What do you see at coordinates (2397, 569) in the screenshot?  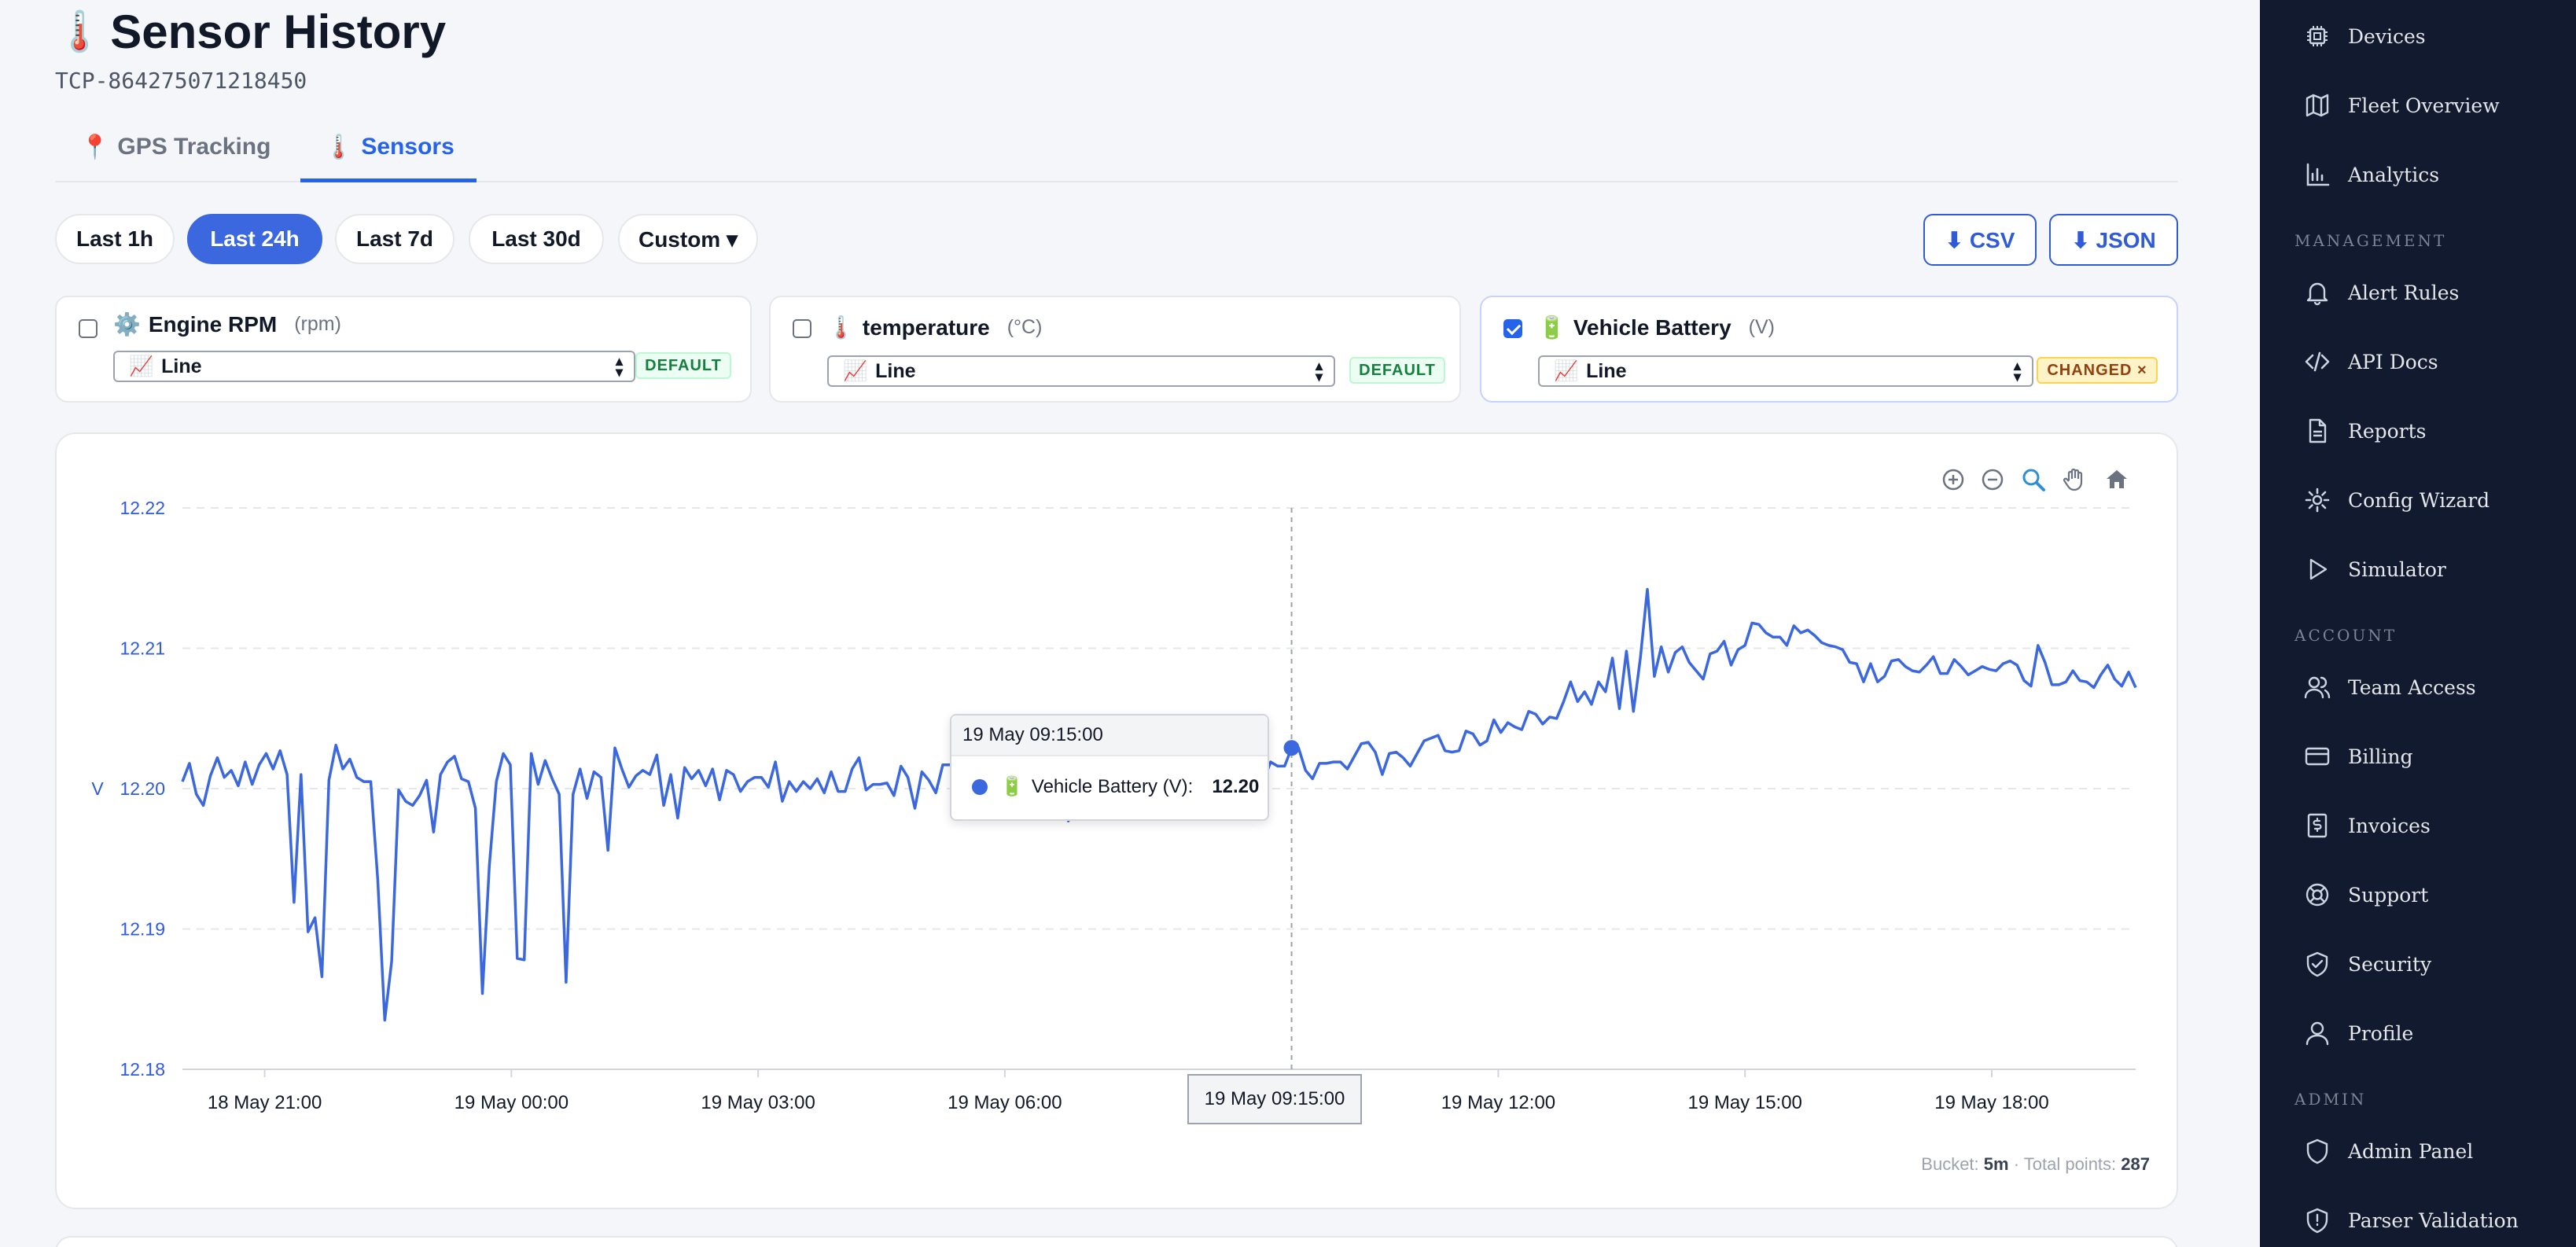 I see `sidebar-item-label: Simulator` at bounding box center [2397, 569].